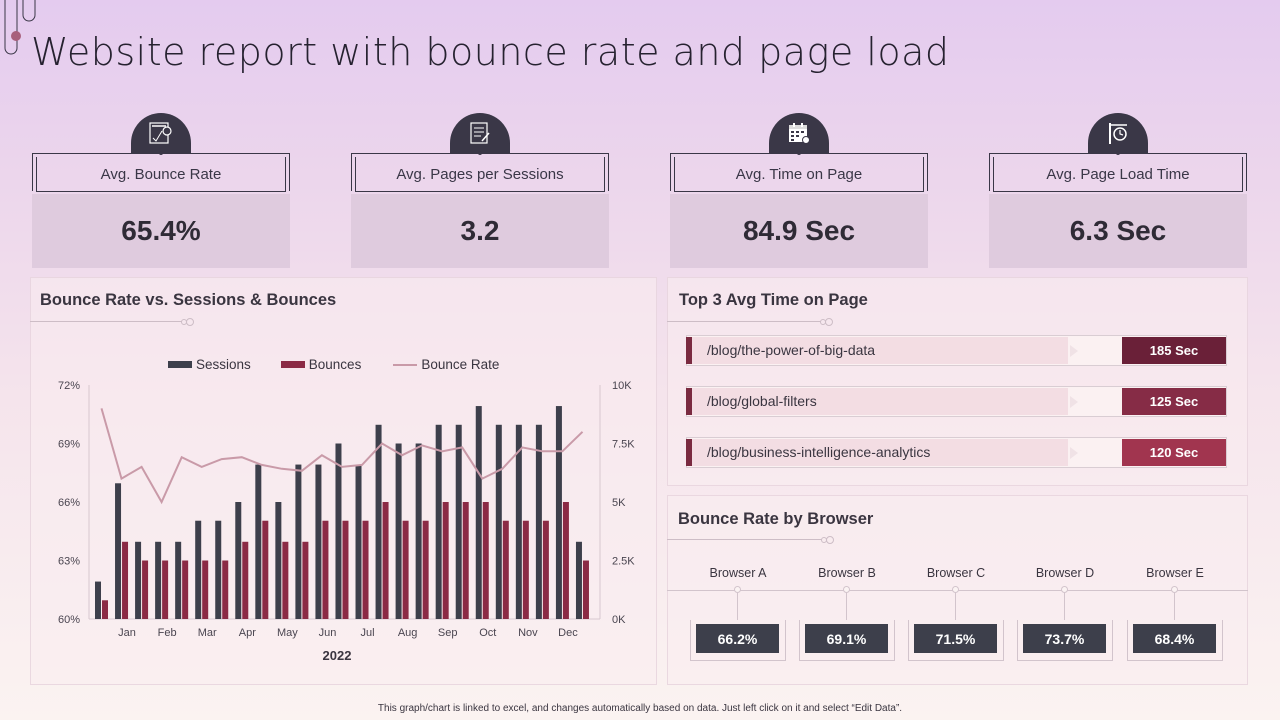 The height and width of the screenshot is (720, 1280). I want to click on x-tick-label: Jun, so click(328, 633).